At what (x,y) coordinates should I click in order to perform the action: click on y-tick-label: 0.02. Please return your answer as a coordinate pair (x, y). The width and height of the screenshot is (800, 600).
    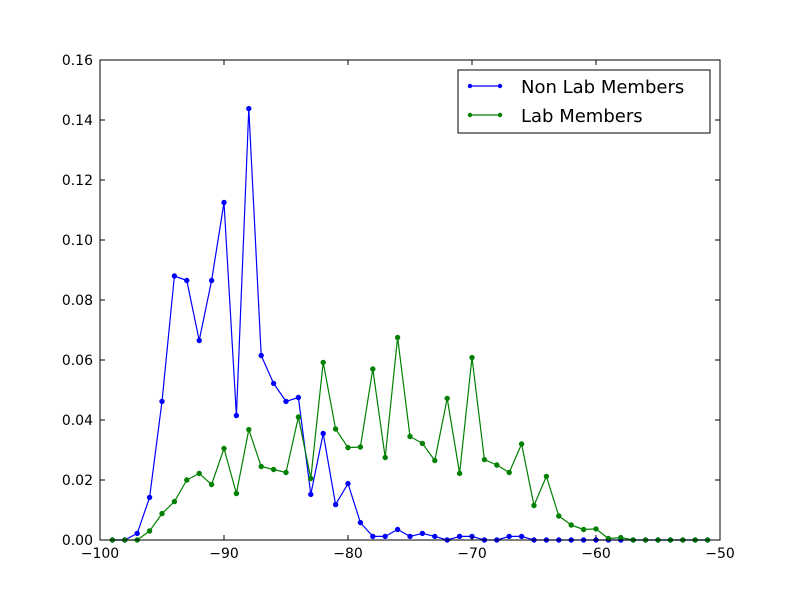
    Looking at the image, I should click on (77, 481).